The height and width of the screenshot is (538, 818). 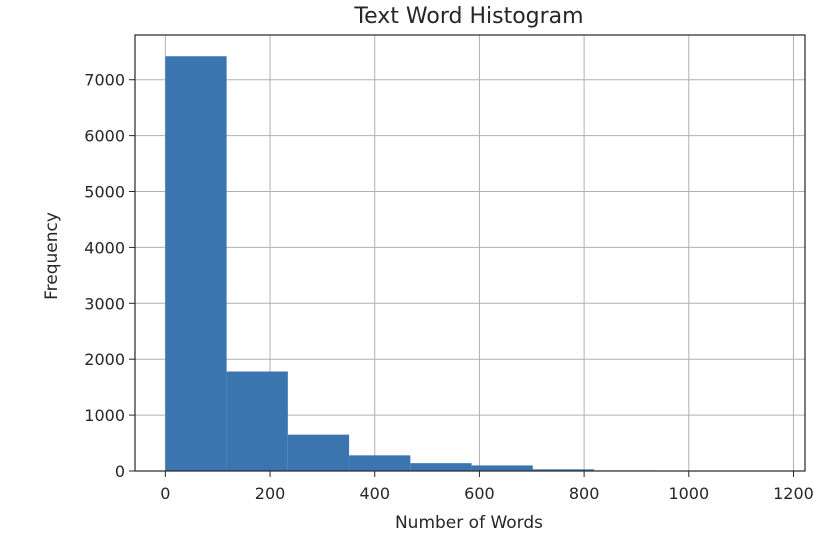 I want to click on y-tick-label: 4000, so click(x=104, y=247).